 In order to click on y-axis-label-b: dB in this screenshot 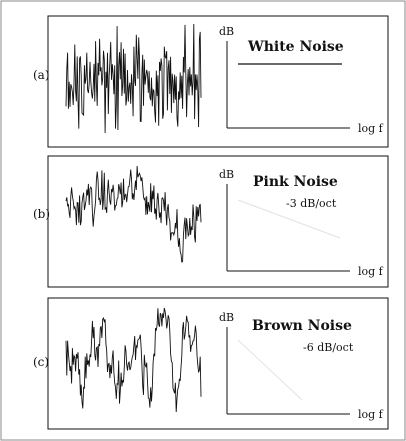, I will do `click(226, 174)`.